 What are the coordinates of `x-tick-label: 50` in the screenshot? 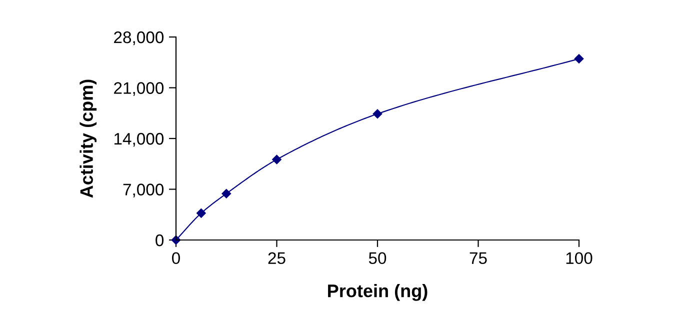 It's located at (377, 258).